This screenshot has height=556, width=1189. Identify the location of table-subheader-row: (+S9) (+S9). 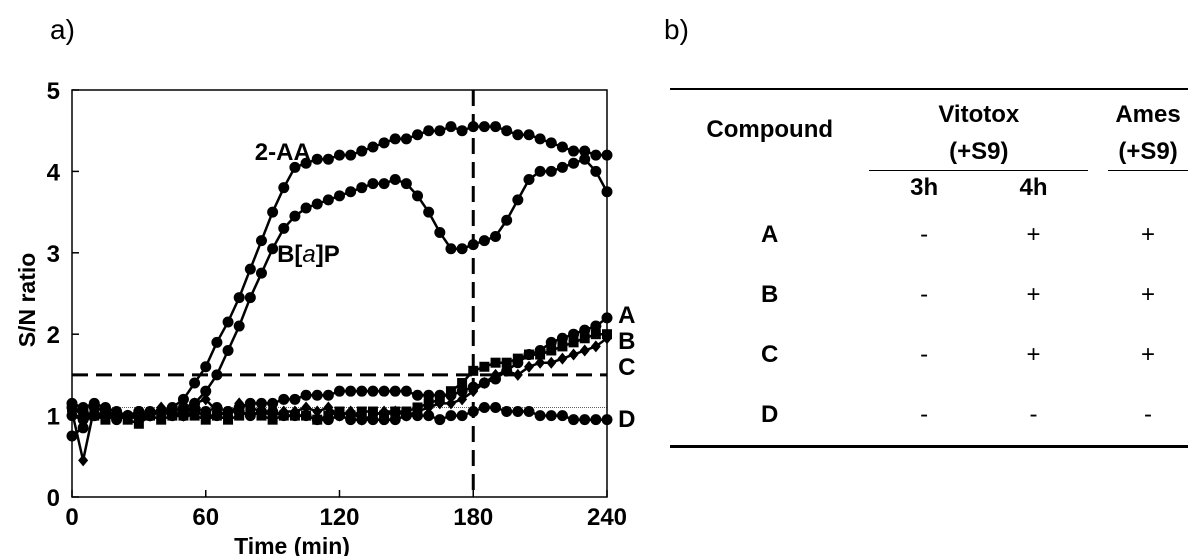
(929, 152).